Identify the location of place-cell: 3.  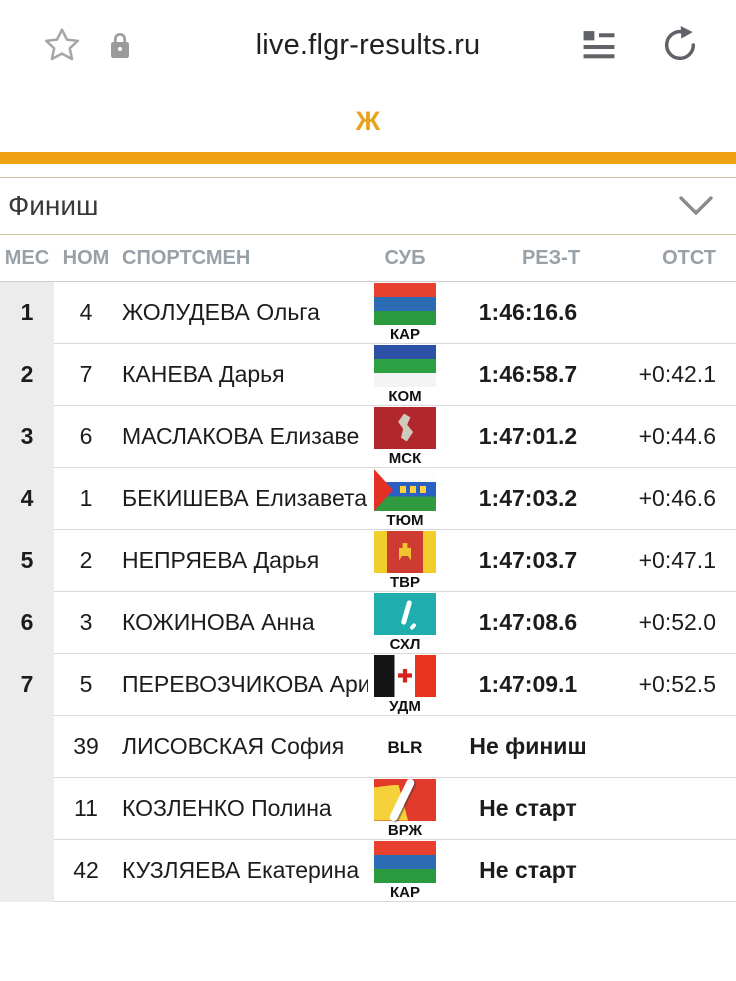
(27, 436).